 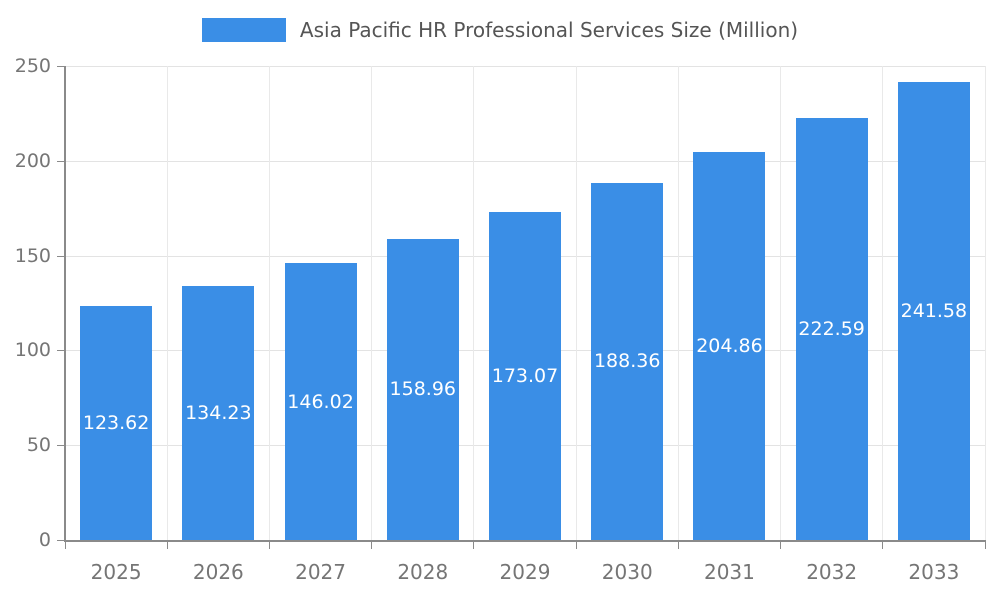 I want to click on bar: 241.58, so click(x=933, y=310).